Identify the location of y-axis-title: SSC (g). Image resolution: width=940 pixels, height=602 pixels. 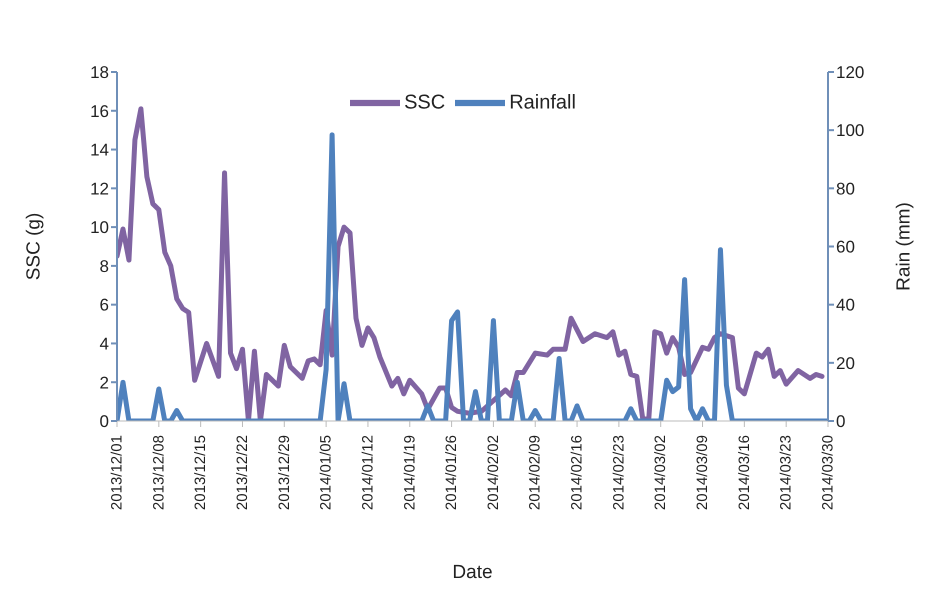
(34, 246).